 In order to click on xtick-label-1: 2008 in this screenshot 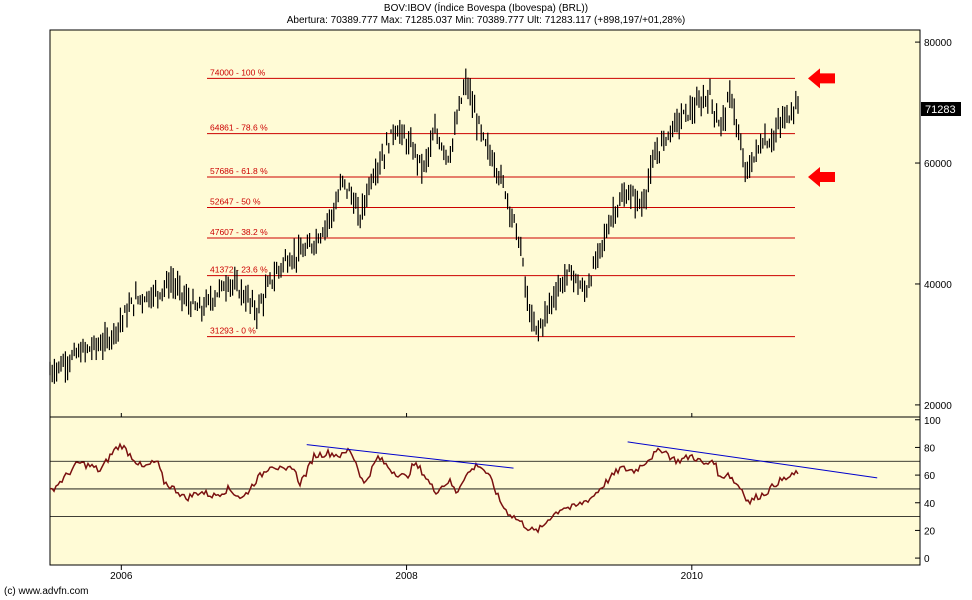, I will do `click(406, 576)`.